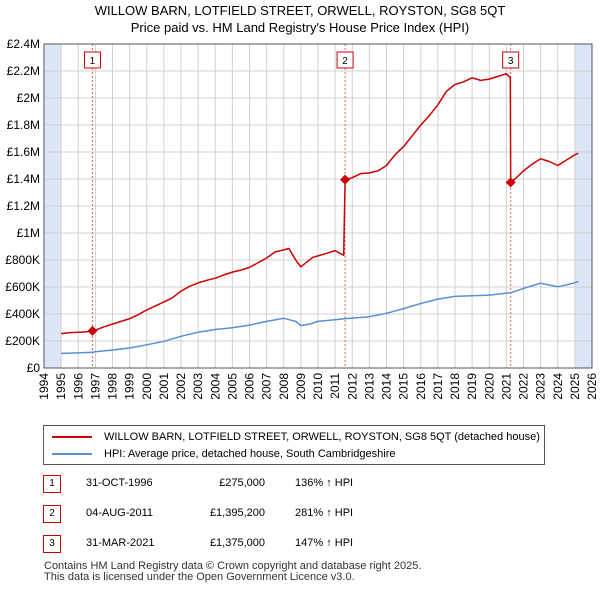  Describe the element at coordinates (22, 260) in the screenshot. I see `y-tick-label: £800K` at that location.